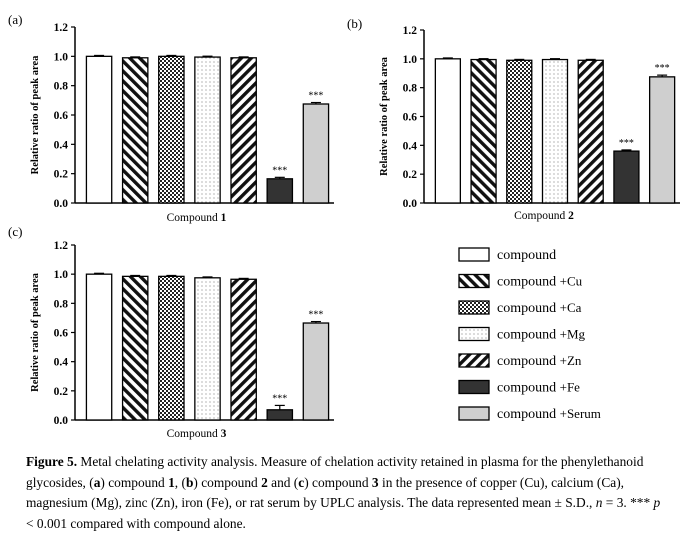 This screenshot has width=686, height=539. Describe the element at coordinates (599, 502) in the screenshot. I see `caption-n: n` at that location.